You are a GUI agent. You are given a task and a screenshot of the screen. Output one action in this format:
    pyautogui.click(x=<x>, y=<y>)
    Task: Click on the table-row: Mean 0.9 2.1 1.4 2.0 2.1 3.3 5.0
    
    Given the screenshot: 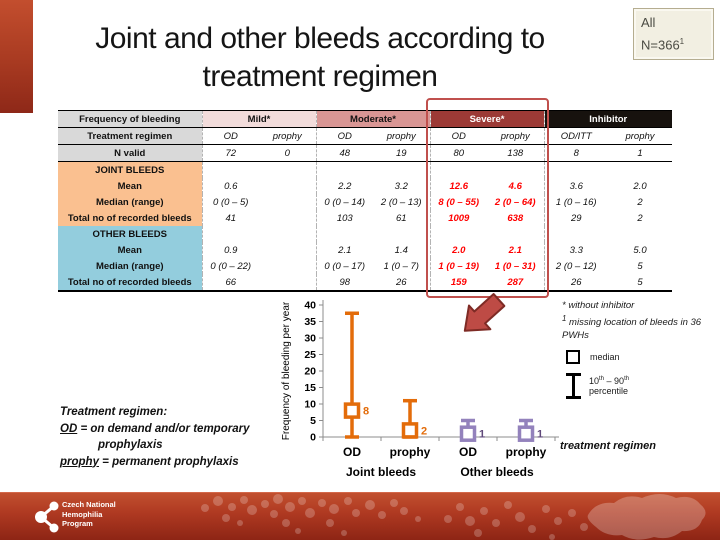 What is the action you would take?
    pyautogui.click(x=365, y=250)
    